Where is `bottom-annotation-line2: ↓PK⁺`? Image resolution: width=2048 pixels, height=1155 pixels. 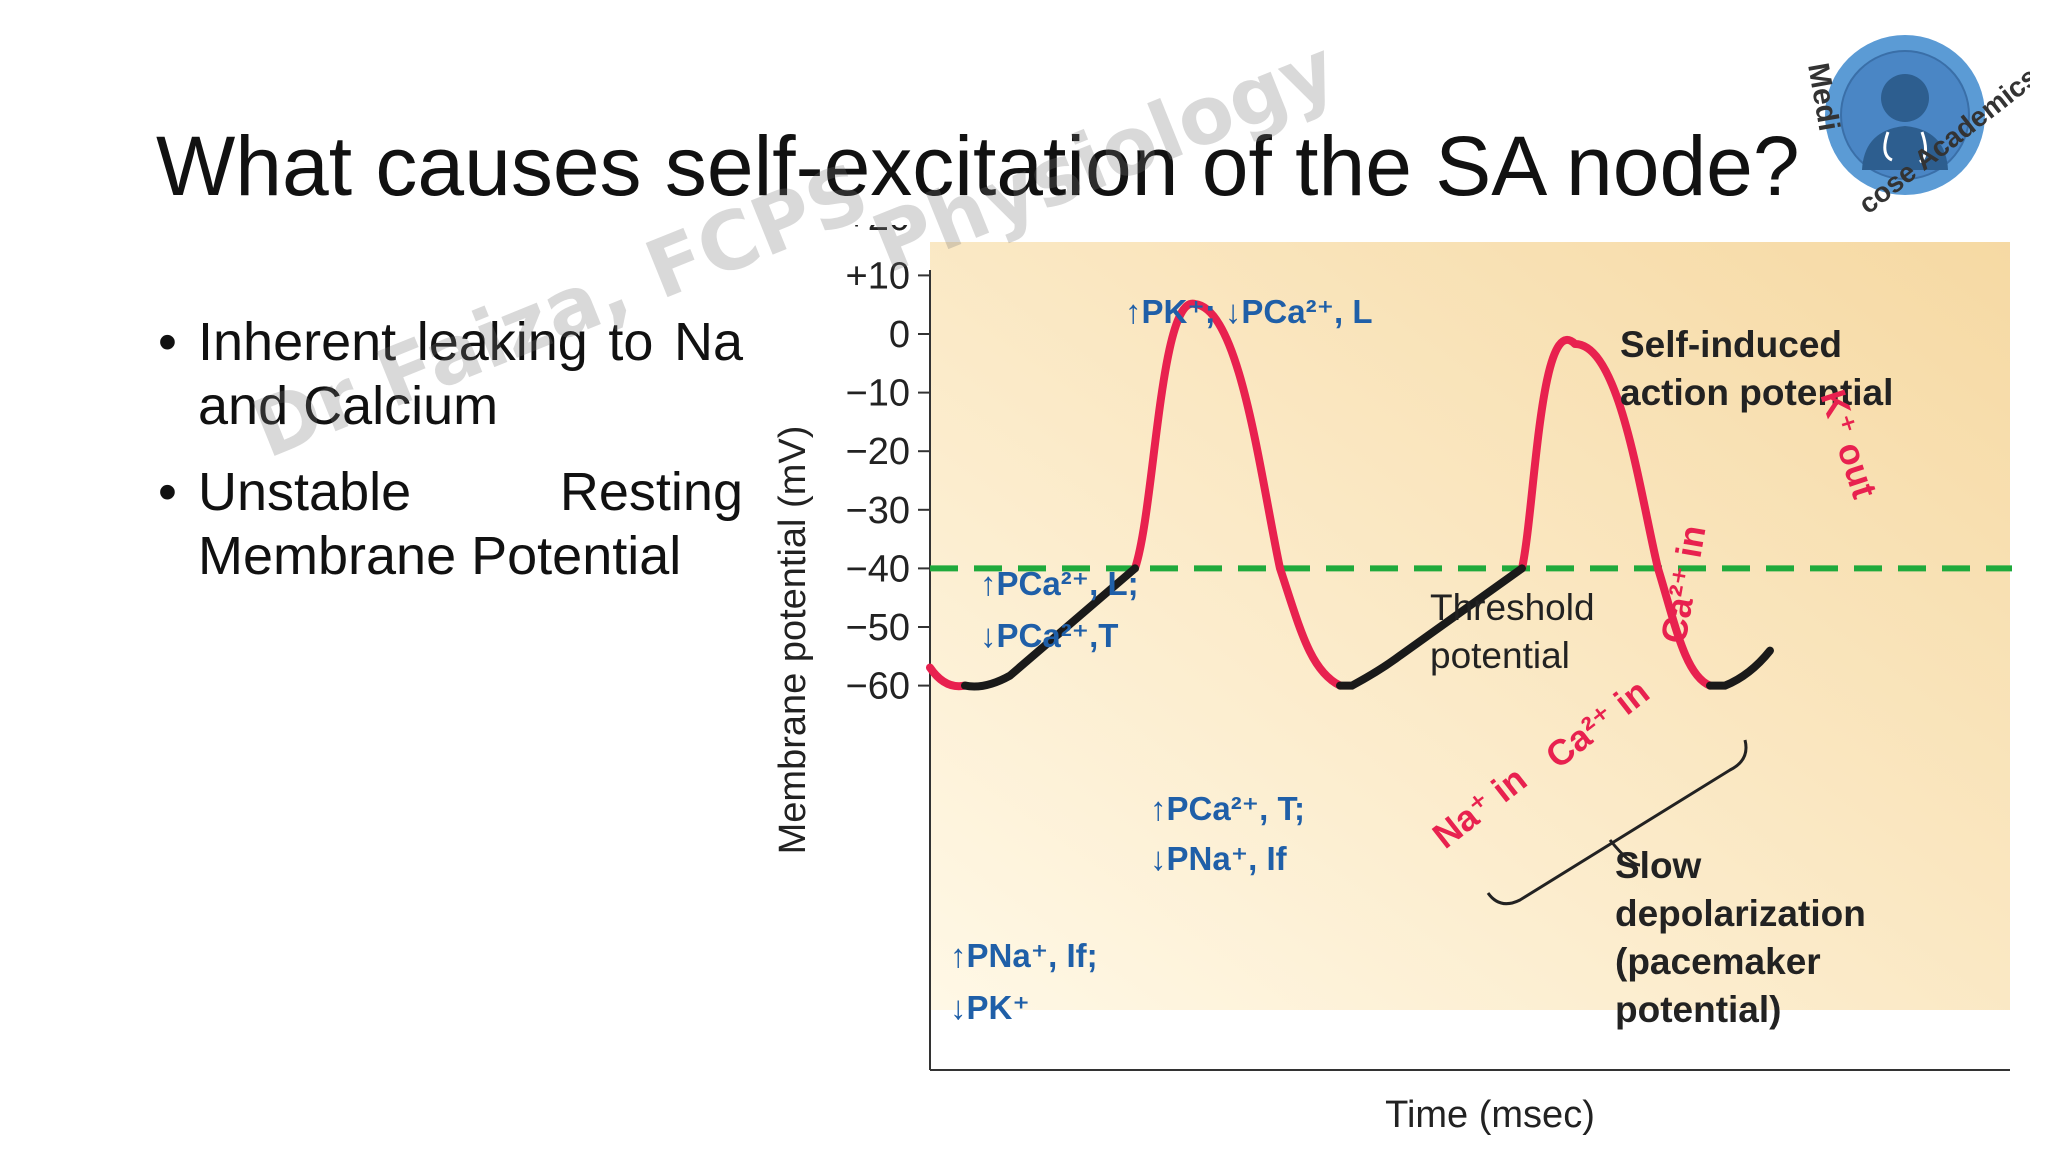
bottom-annotation-line2: ↓PK⁺ is located at coordinates (990, 1007).